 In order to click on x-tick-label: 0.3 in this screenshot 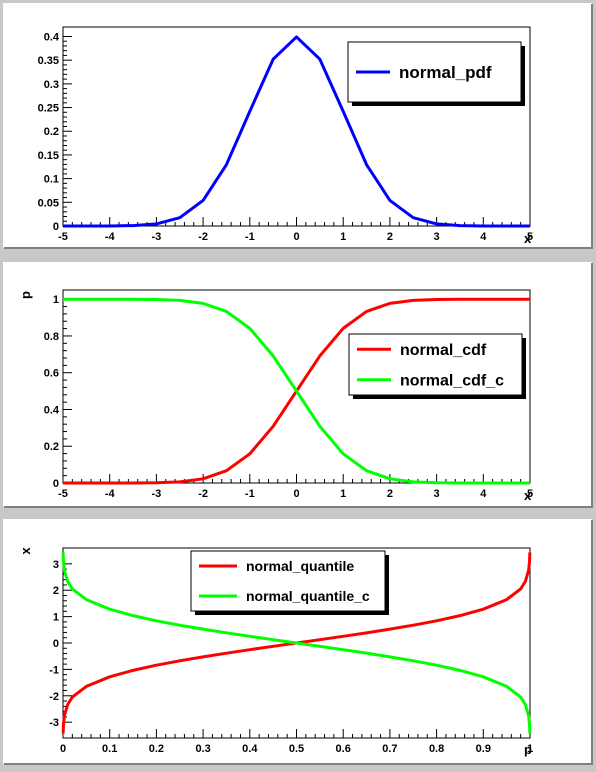, I will do `click(202, 749)`.